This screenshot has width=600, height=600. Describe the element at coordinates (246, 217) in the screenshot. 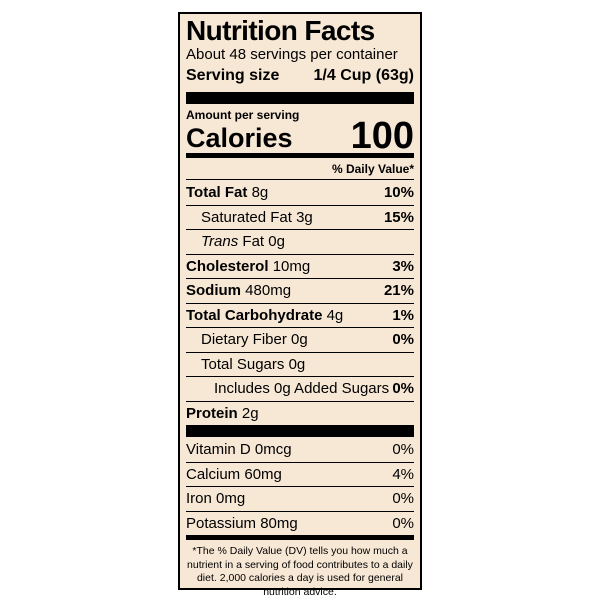

I see `nutrient-name: Saturated Fat` at that location.